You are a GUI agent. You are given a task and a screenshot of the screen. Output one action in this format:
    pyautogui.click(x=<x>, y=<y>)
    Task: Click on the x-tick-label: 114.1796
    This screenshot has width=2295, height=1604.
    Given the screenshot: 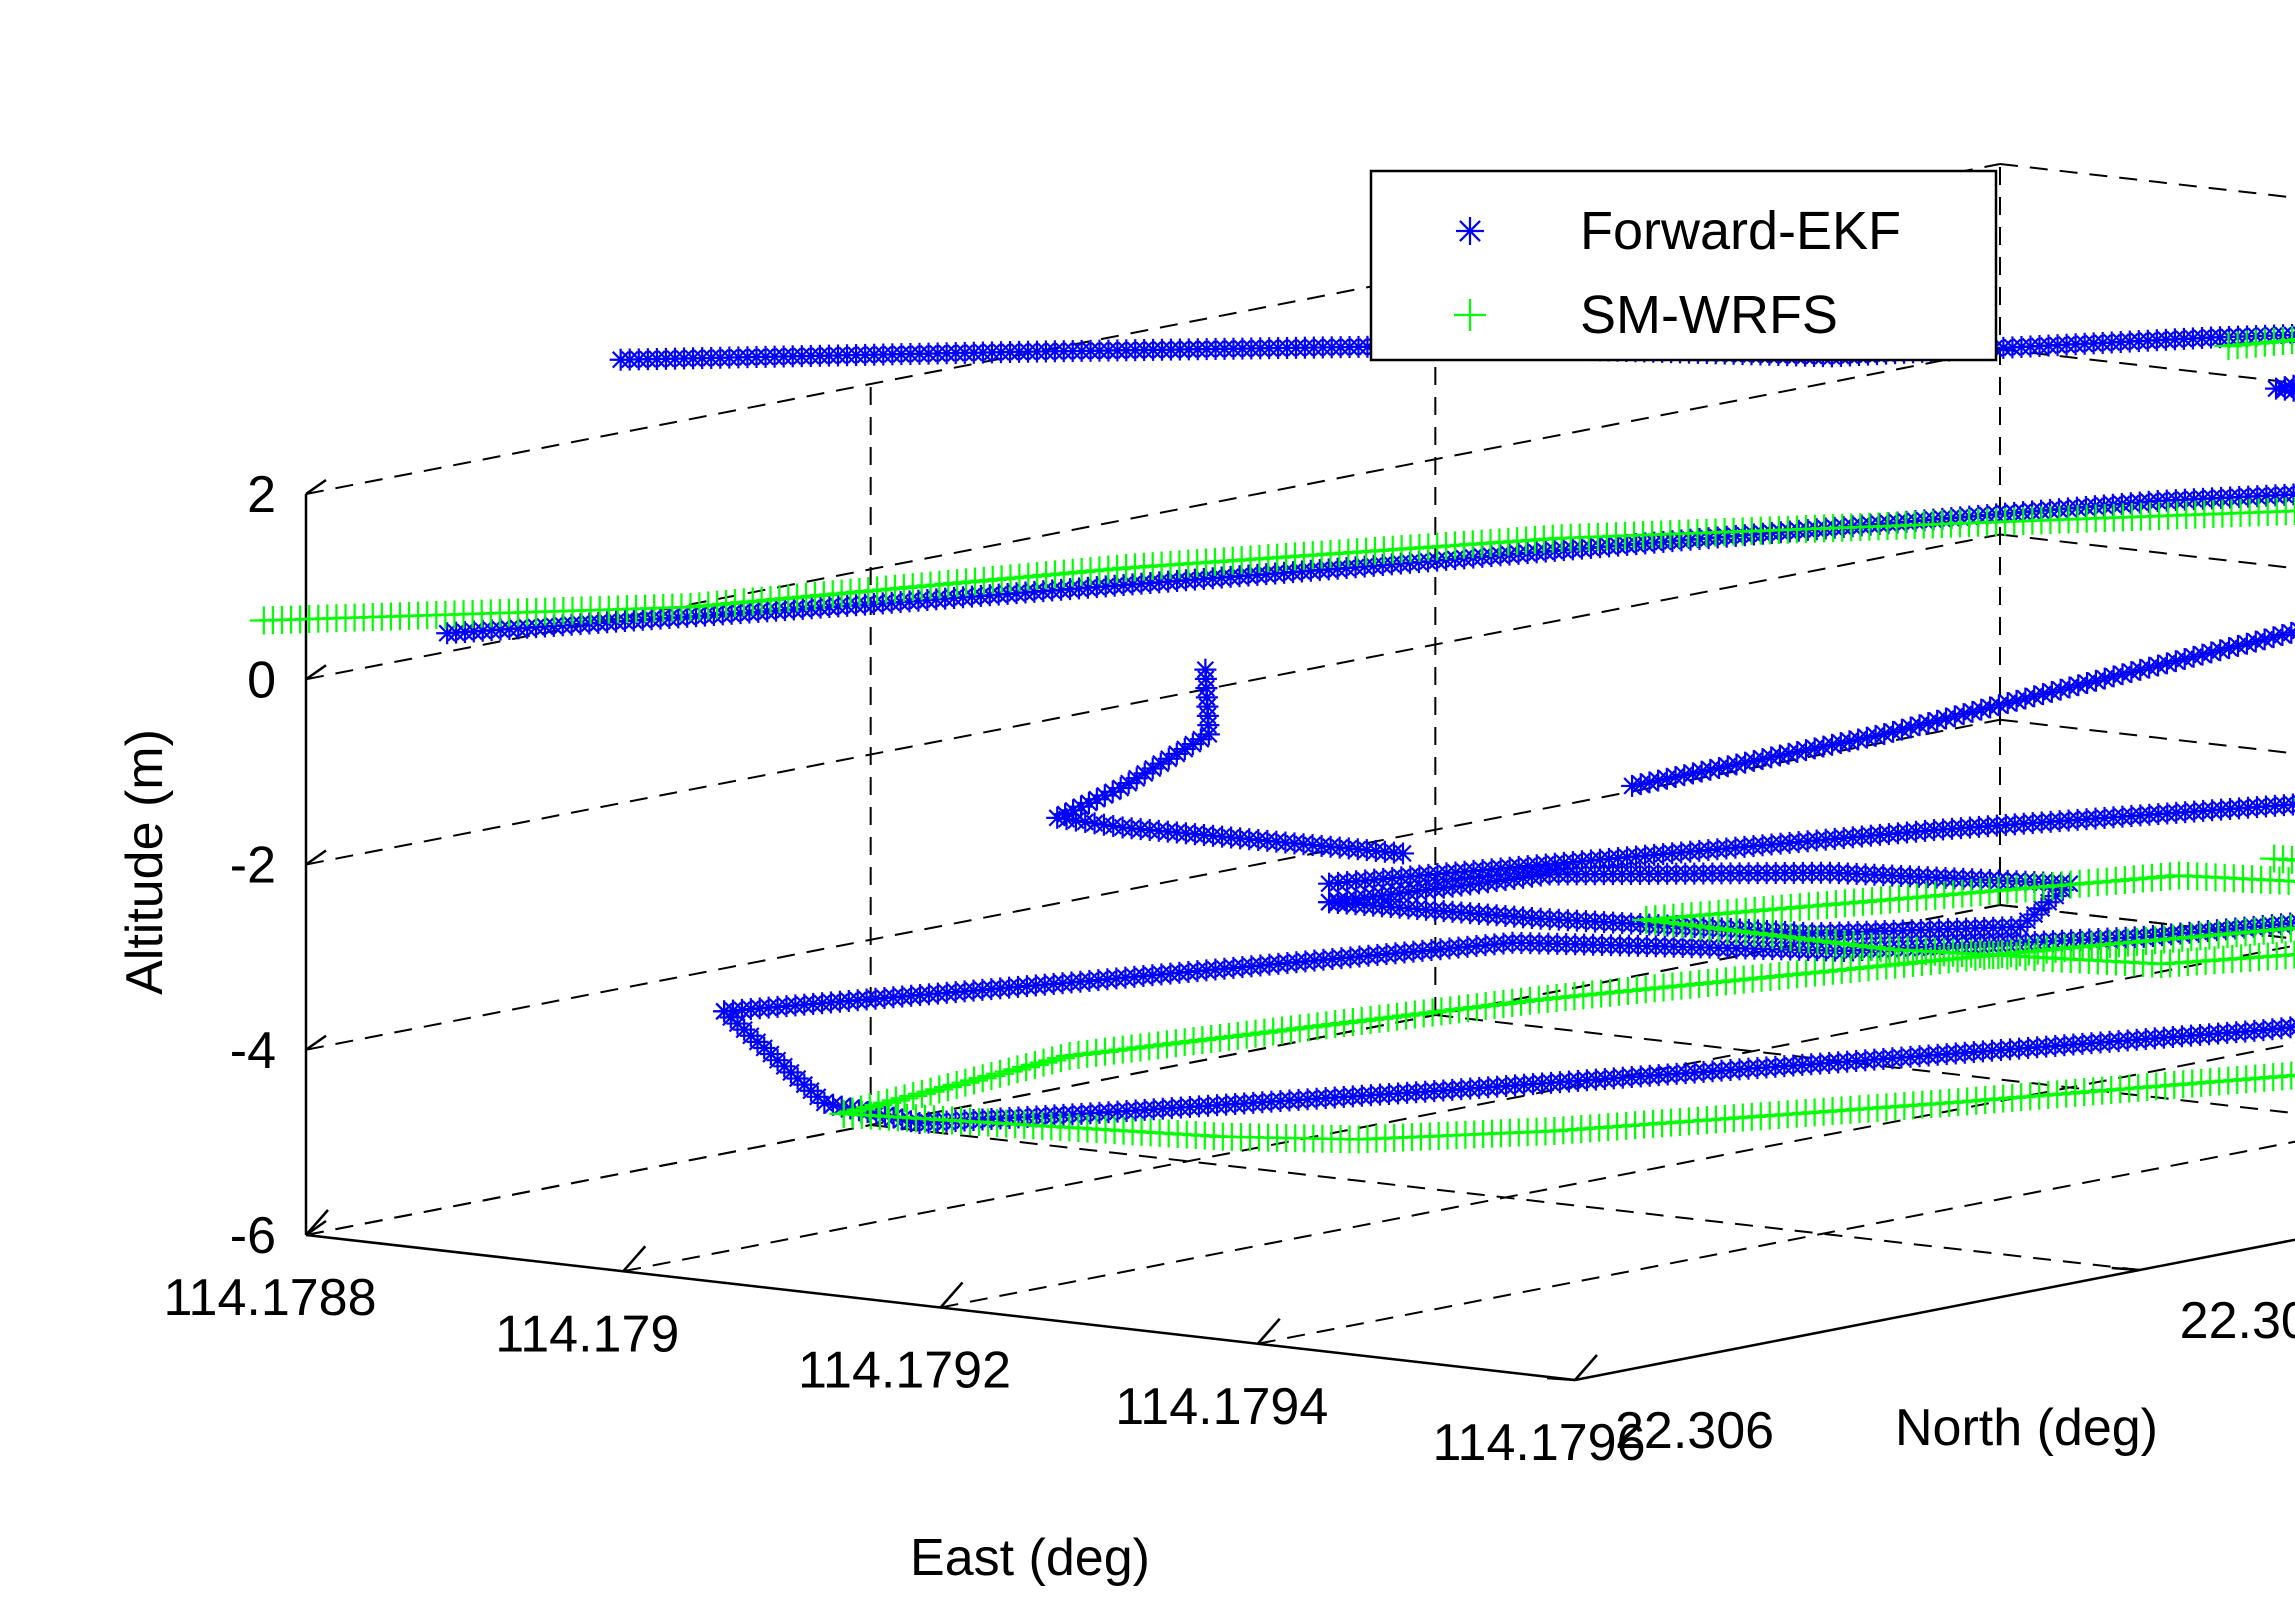 What is the action you would take?
    pyautogui.click(x=1538, y=1443)
    